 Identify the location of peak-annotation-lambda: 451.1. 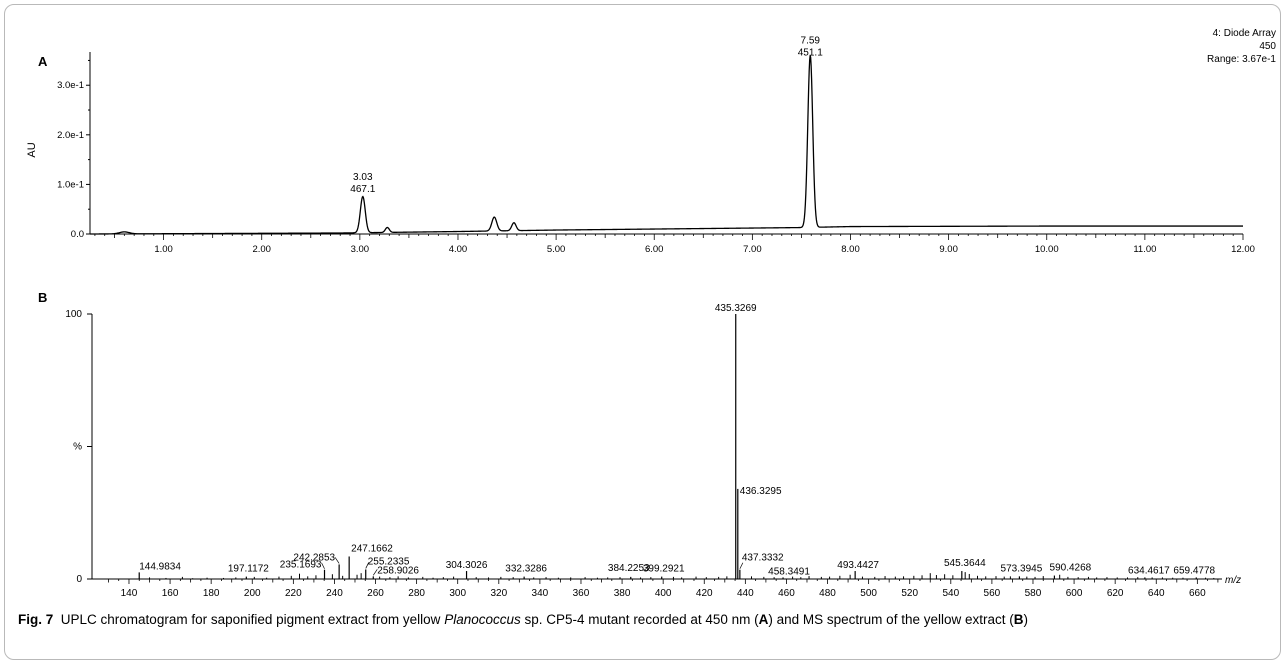
(810, 52).